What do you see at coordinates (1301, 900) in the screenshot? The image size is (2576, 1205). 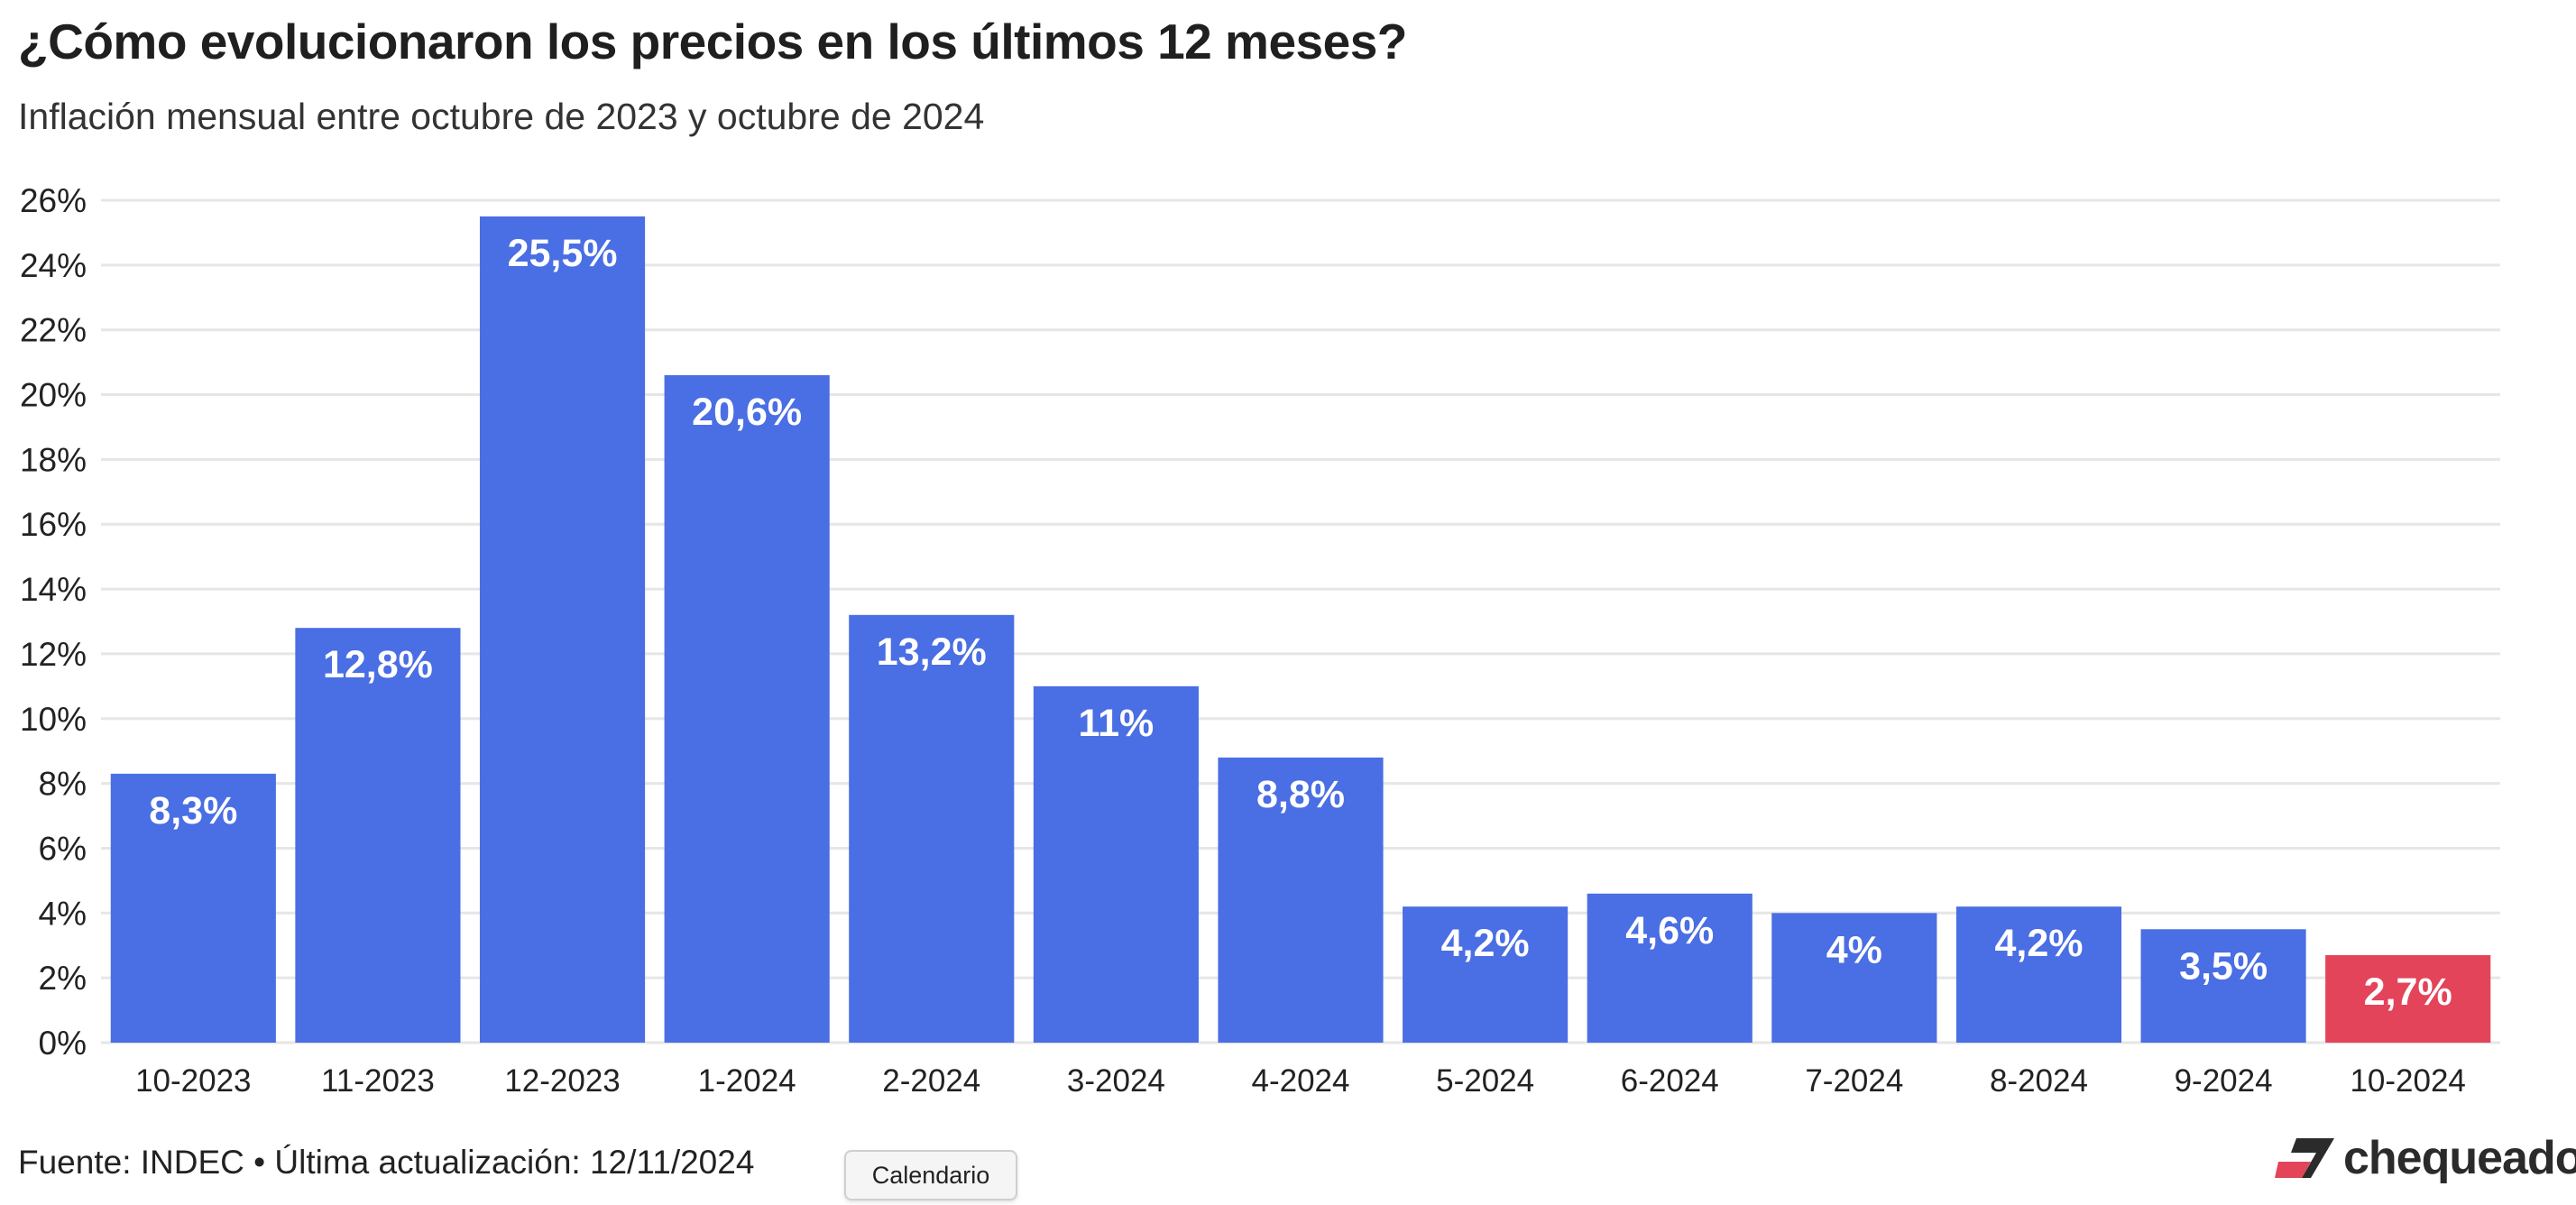 I see `bar-4-2024` at bounding box center [1301, 900].